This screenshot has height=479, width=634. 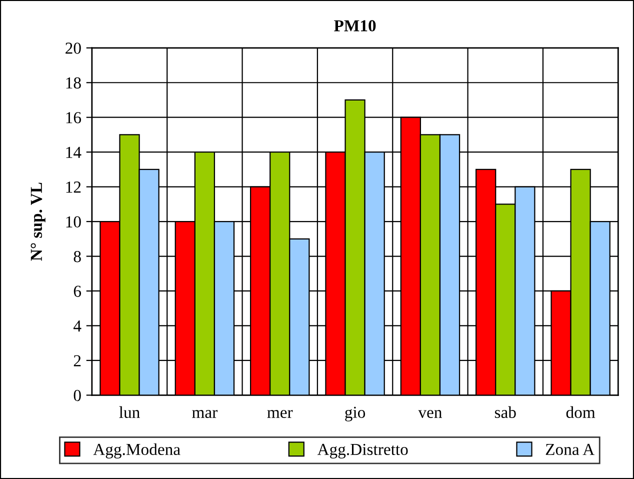 I want to click on legend-label: Agg.Distretto, so click(x=362, y=451).